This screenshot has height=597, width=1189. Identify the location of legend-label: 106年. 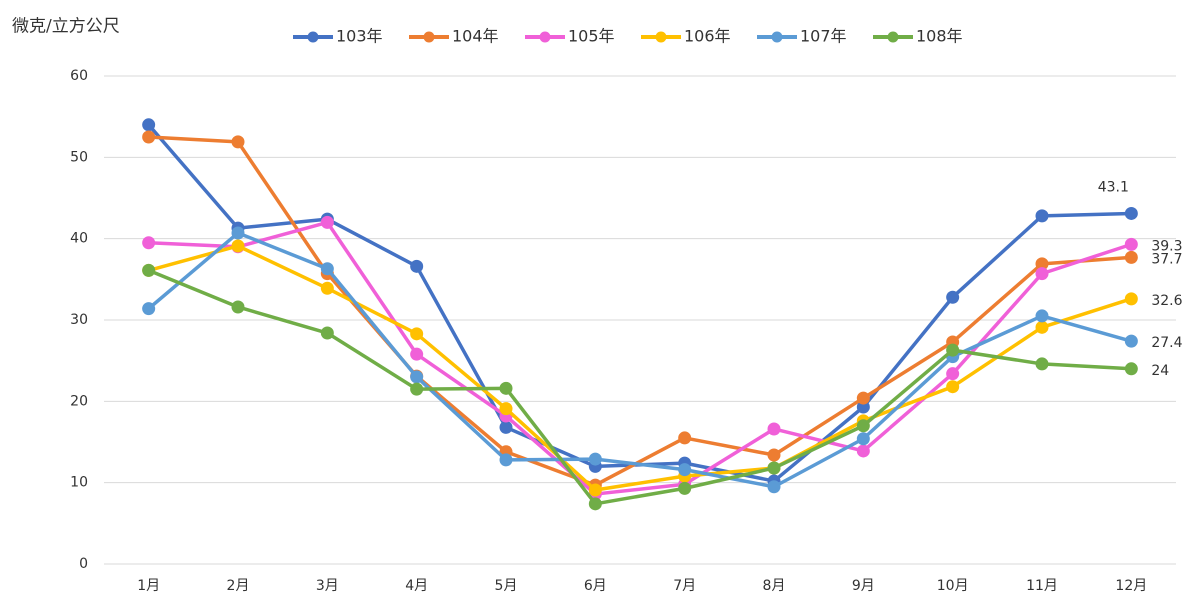
(707, 36).